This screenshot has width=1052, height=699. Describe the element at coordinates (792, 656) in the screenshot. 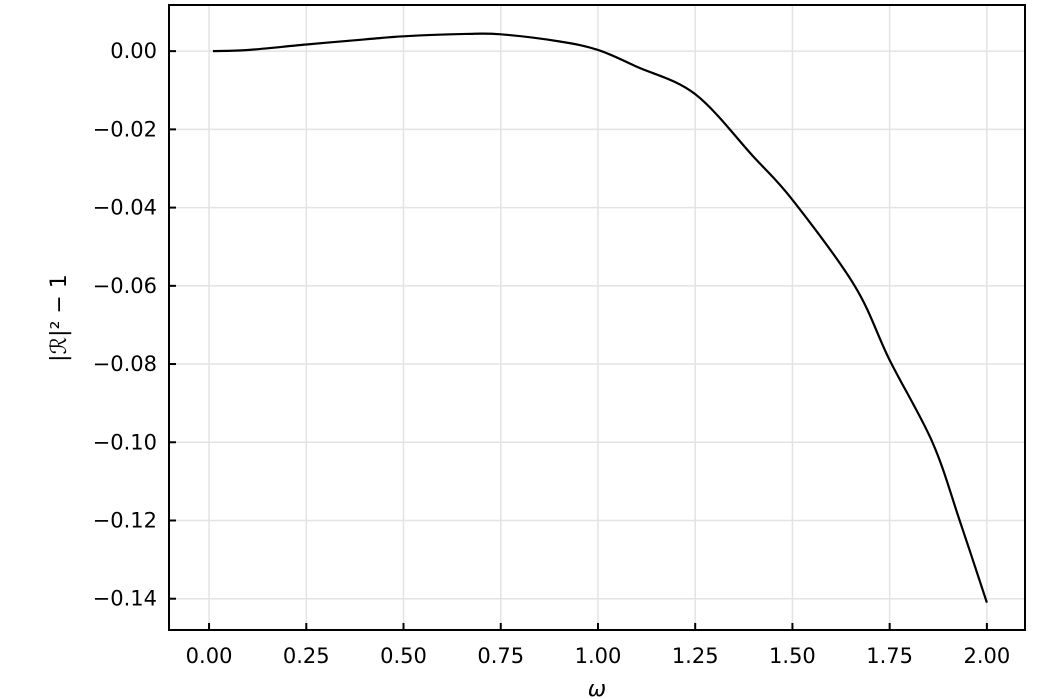

I see `x-tick-label: 1.50` at that location.